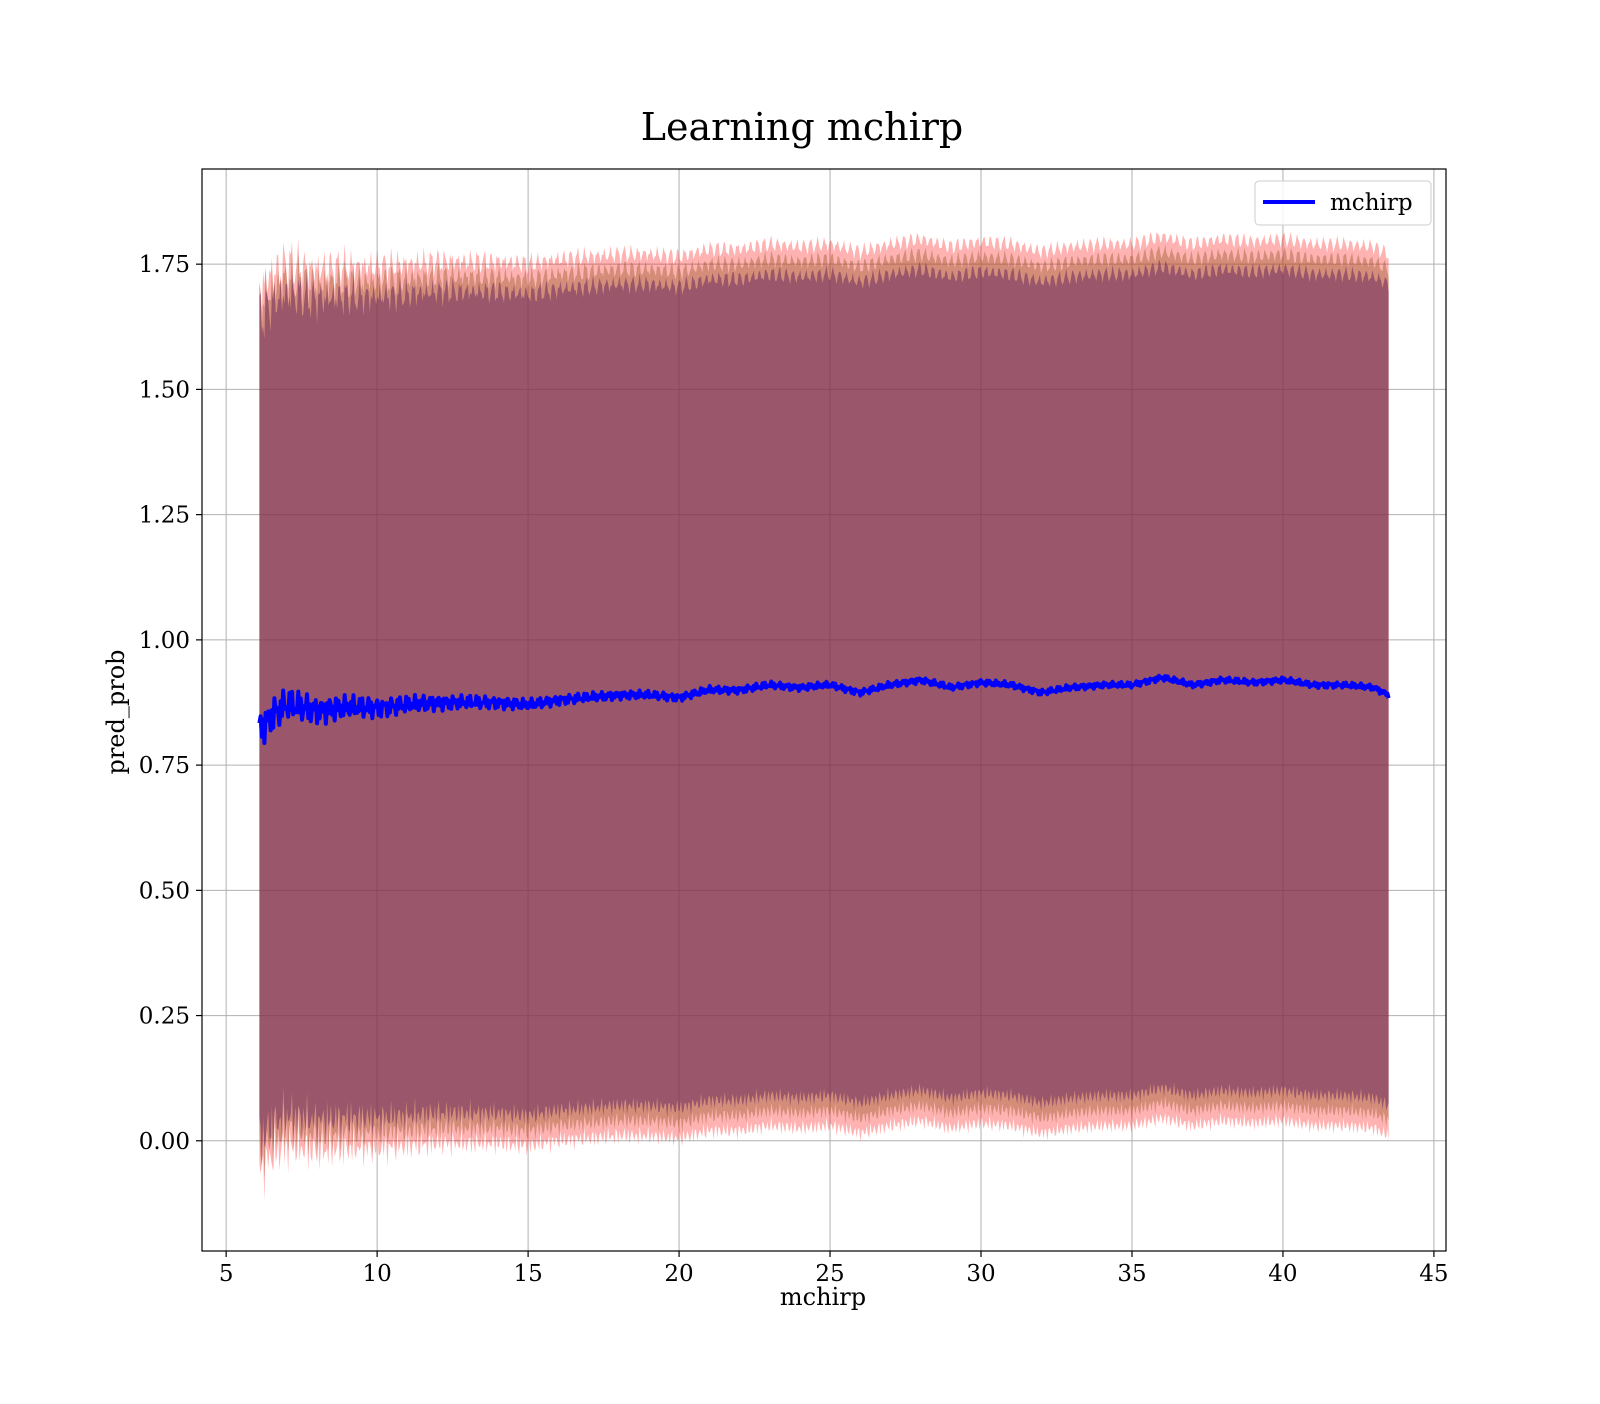  Describe the element at coordinates (376, 1274) in the screenshot. I see `x-tick-label: 10` at that location.